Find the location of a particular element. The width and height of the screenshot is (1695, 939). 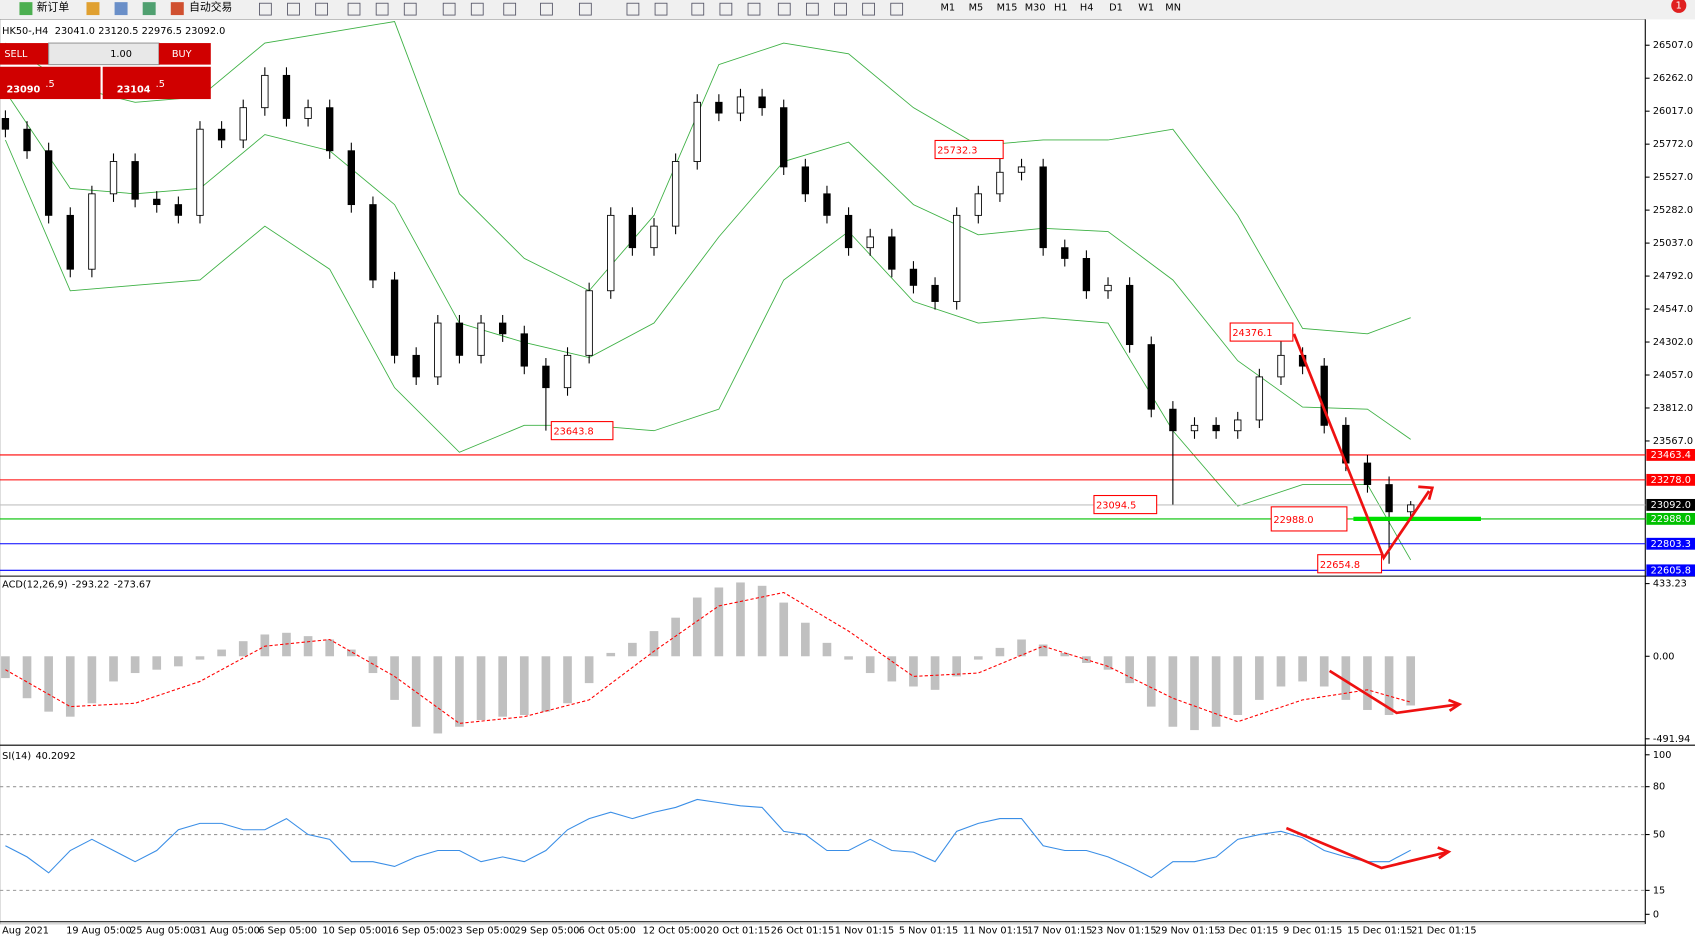

auto-trading-icon is located at coordinates (177, 9).